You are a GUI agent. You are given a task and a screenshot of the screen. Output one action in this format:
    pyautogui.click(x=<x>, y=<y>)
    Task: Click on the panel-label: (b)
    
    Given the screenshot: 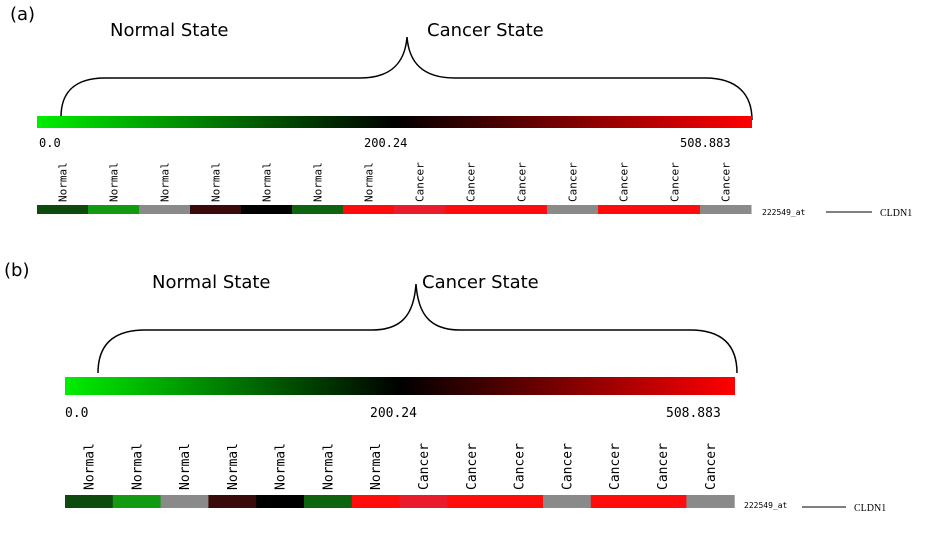 What is the action you would take?
    pyautogui.click(x=16, y=270)
    